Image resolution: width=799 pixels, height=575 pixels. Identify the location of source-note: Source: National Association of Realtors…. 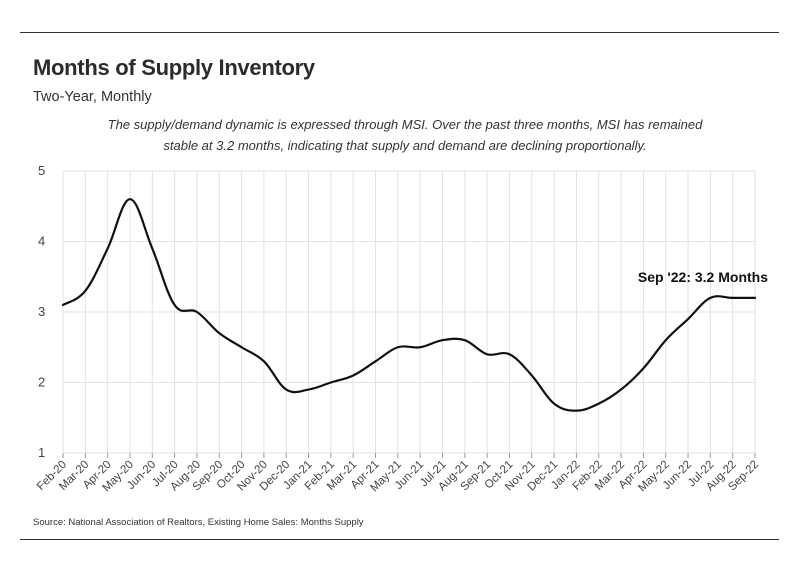
(198, 522).